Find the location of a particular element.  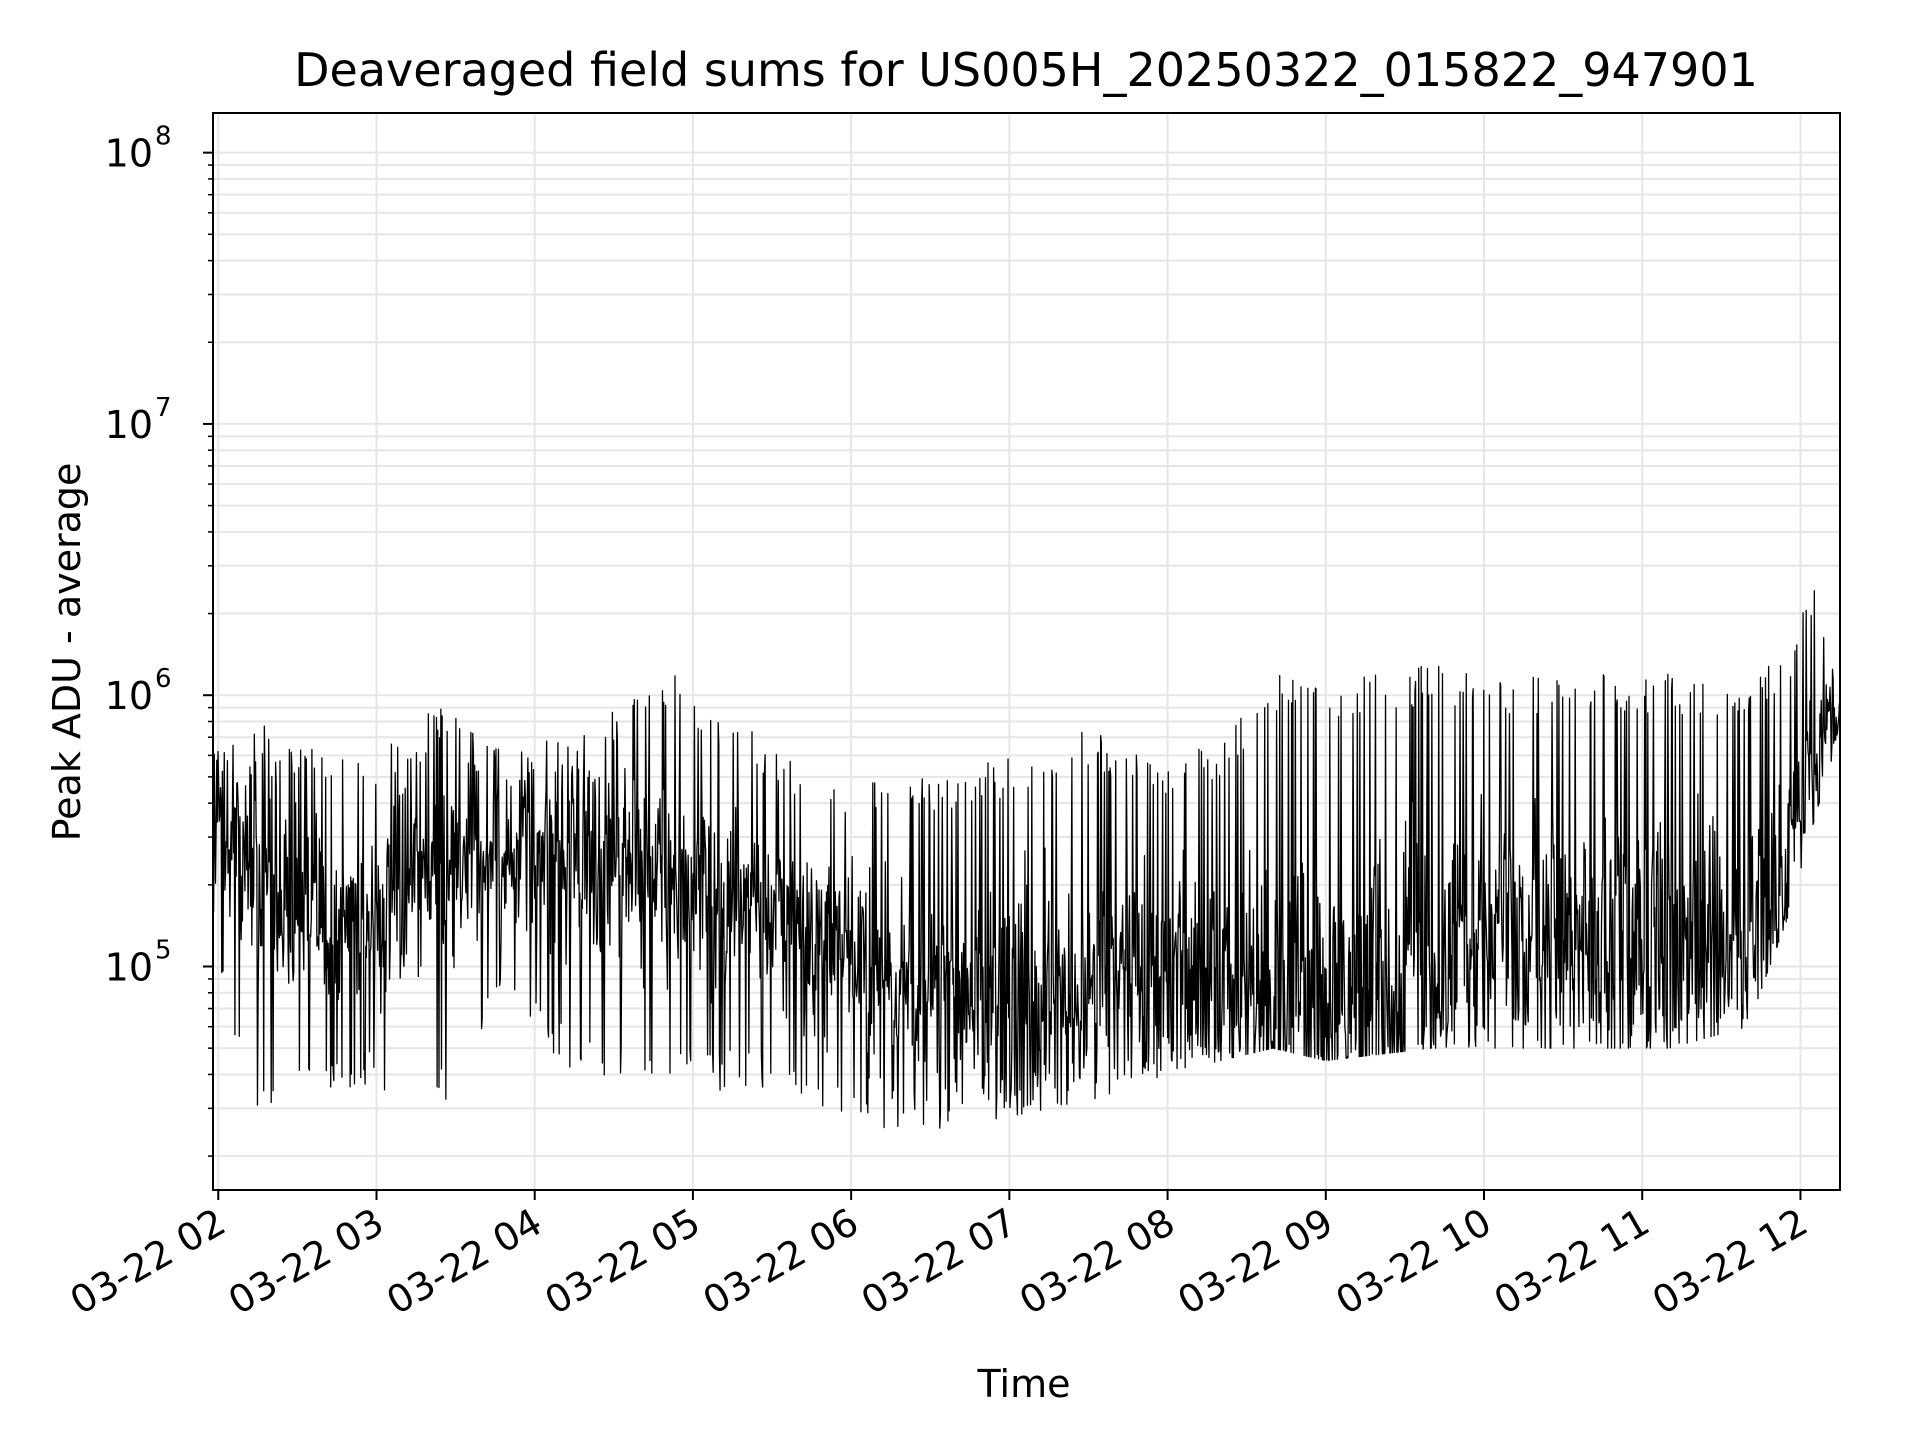

x-axis-label: Time is located at coordinates (1024, 1384).